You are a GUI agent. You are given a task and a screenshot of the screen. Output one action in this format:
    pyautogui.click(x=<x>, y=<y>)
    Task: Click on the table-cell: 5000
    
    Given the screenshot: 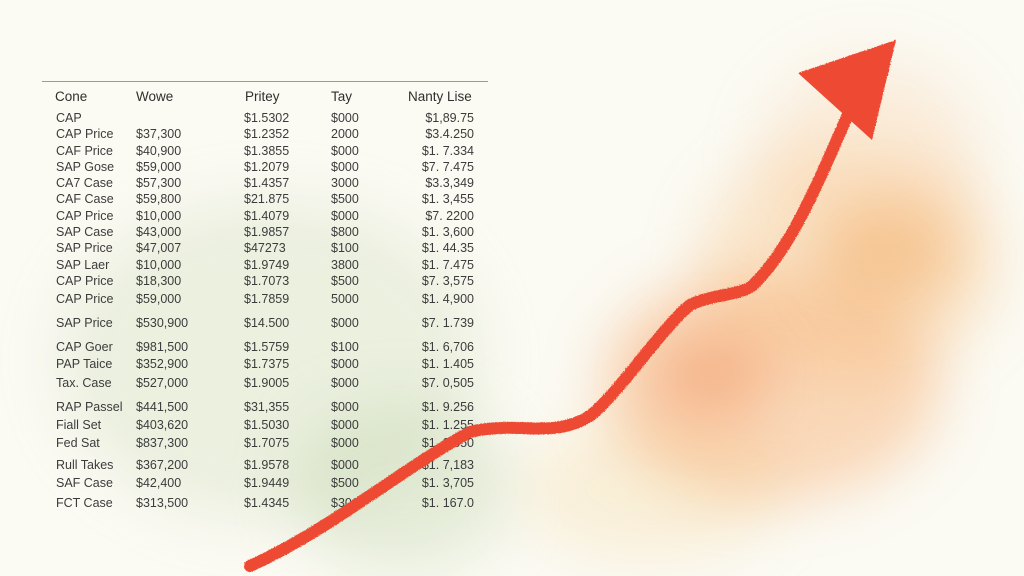 What is the action you would take?
    pyautogui.click(x=345, y=299)
    